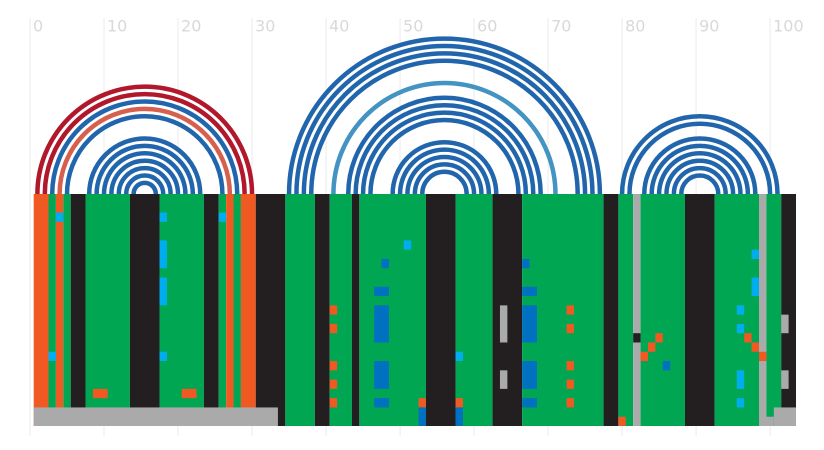  What do you see at coordinates (709, 26) in the screenshot?
I see `x-tick-label: 90` at bounding box center [709, 26].